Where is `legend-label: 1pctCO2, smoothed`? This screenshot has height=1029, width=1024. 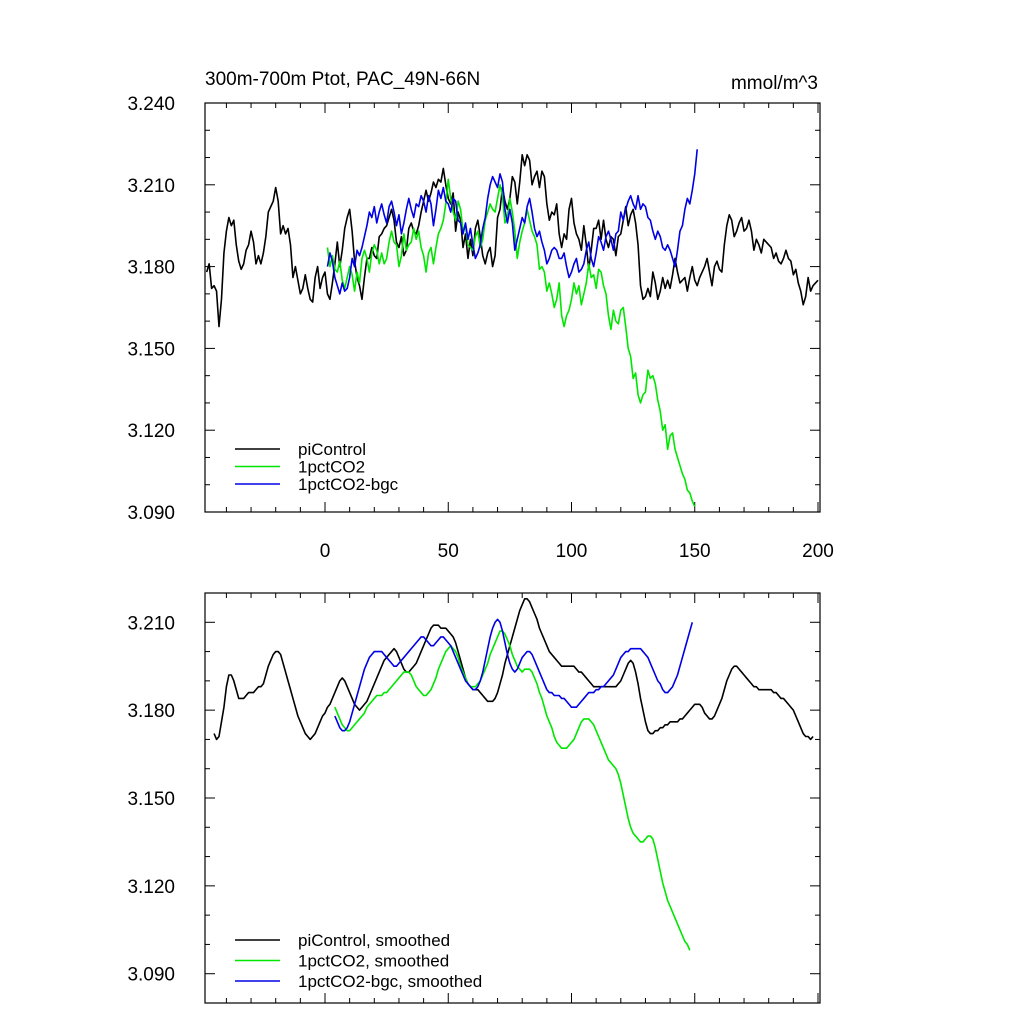
legend-label: 1pctCO2, smoothed is located at coordinates (373, 961).